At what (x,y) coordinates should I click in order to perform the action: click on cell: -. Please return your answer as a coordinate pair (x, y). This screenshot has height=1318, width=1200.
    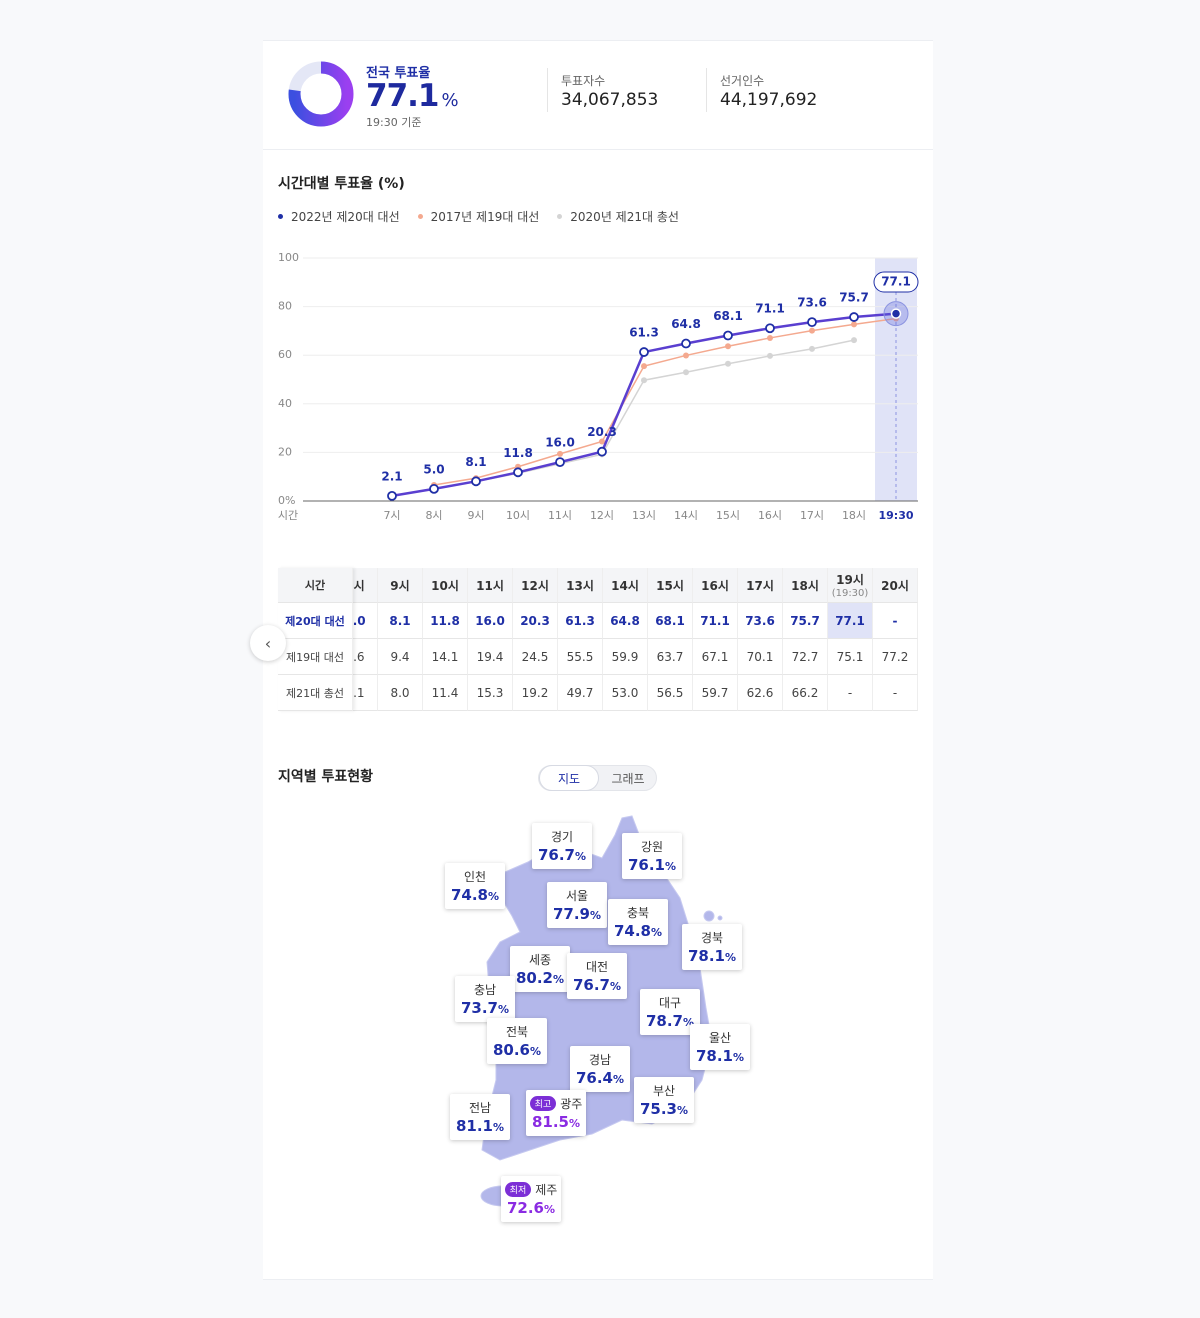
    Looking at the image, I should click on (895, 621).